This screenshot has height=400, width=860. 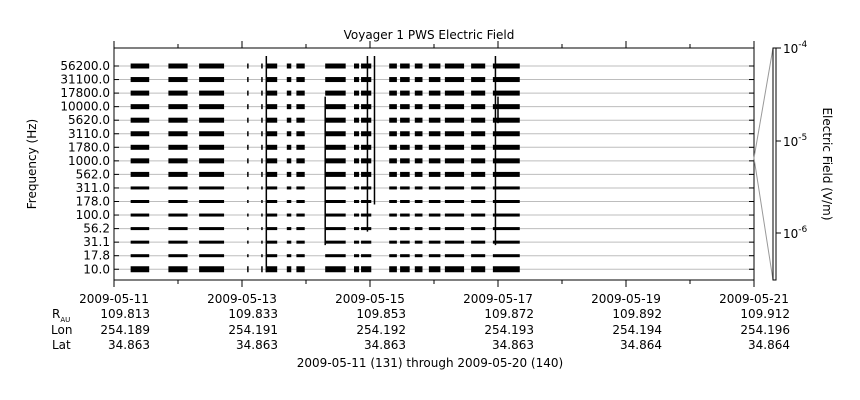 I want to click on y-tick-label: 10000.0, so click(x=85, y=107).